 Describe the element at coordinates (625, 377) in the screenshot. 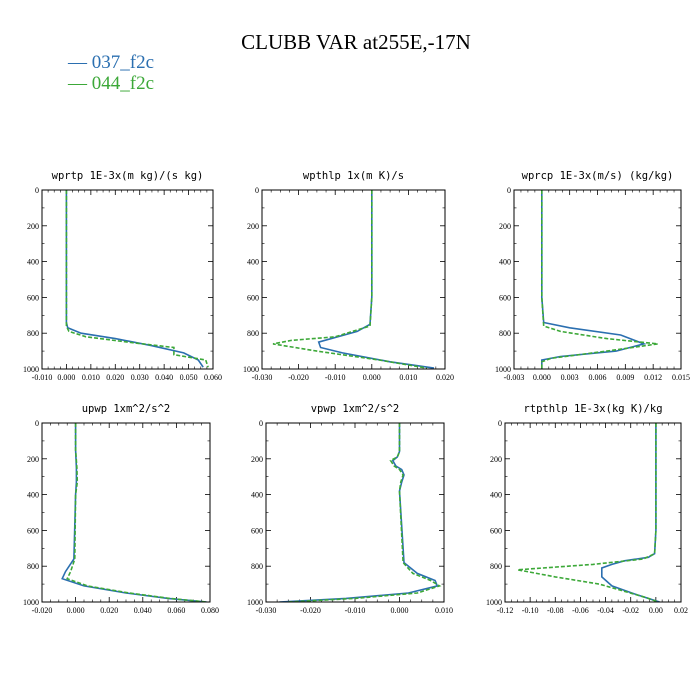

I see `x-tick-label: 0.009` at that location.